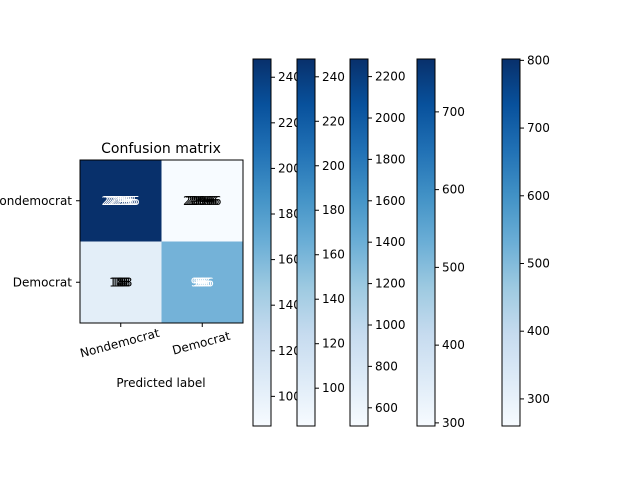 Image resolution: width=640 pixels, height=480 pixels. I want to click on chart-title: Confusion matrix, so click(161, 149).